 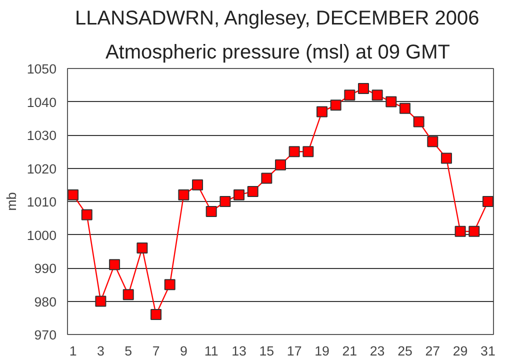 What do you see at coordinates (432, 351) in the screenshot?
I see `x-tick-label: 27` at bounding box center [432, 351].